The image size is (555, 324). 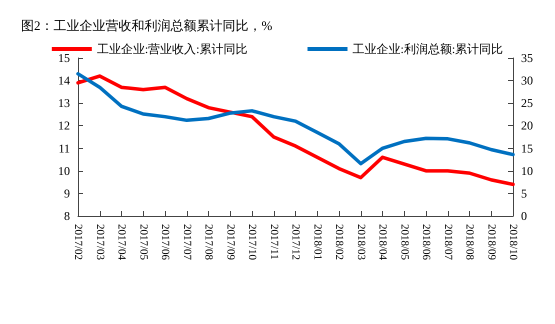 I want to click on y-tick-label: 14, so click(x=64, y=81).